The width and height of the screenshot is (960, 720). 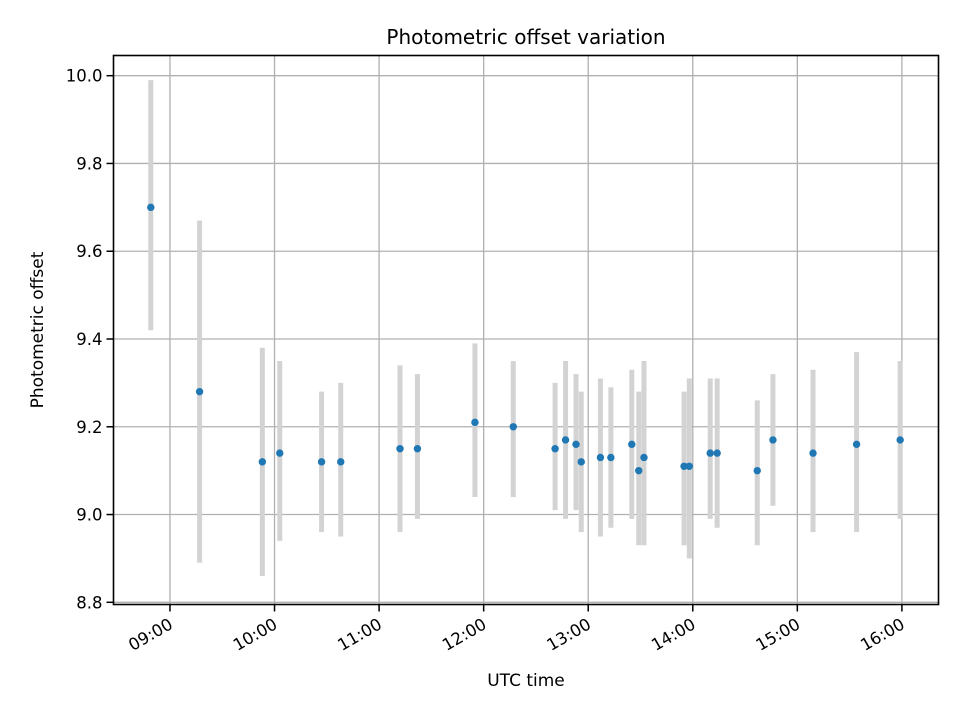 What do you see at coordinates (89, 339) in the screenshot?
I see `y-tick-label: 9.4` at bounding box center [89, 339].